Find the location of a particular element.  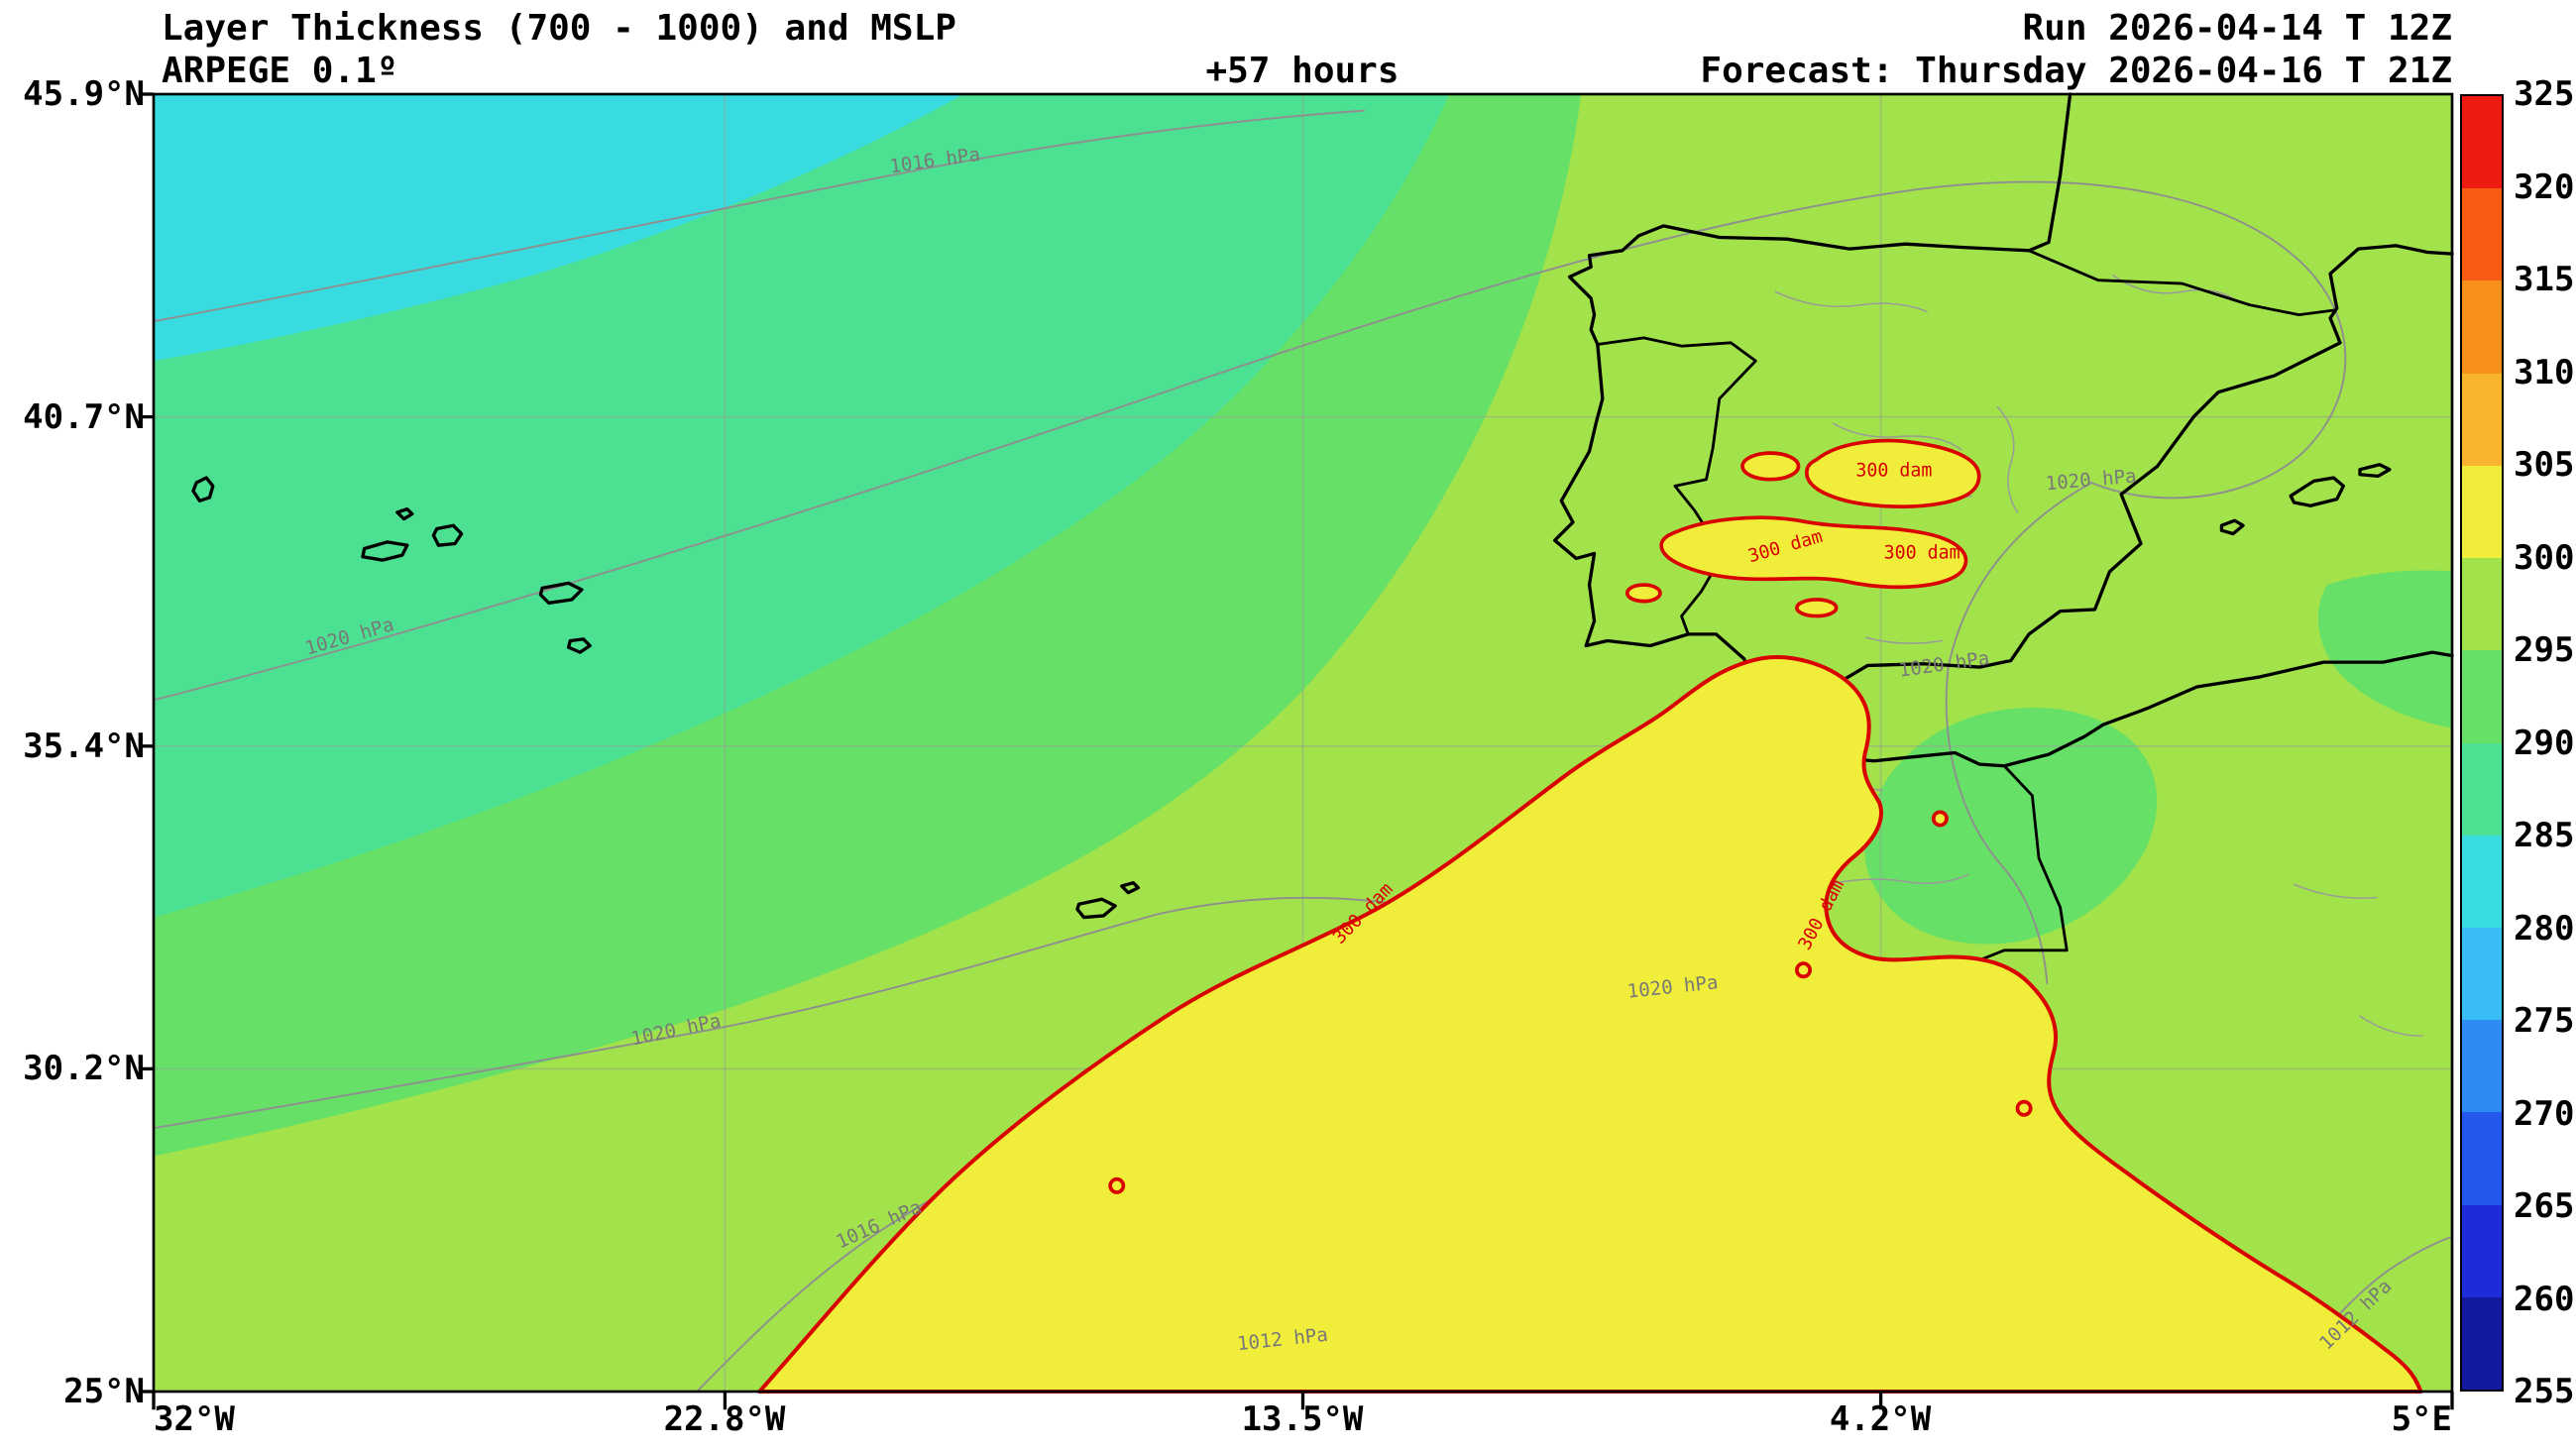

colorbar-tick-label: 265 is located at coordinates (2544, 1206).